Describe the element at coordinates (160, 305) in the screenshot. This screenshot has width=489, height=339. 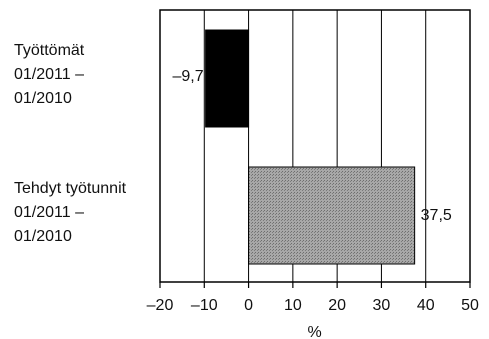
I see `x-tick-label: –20` at that location.